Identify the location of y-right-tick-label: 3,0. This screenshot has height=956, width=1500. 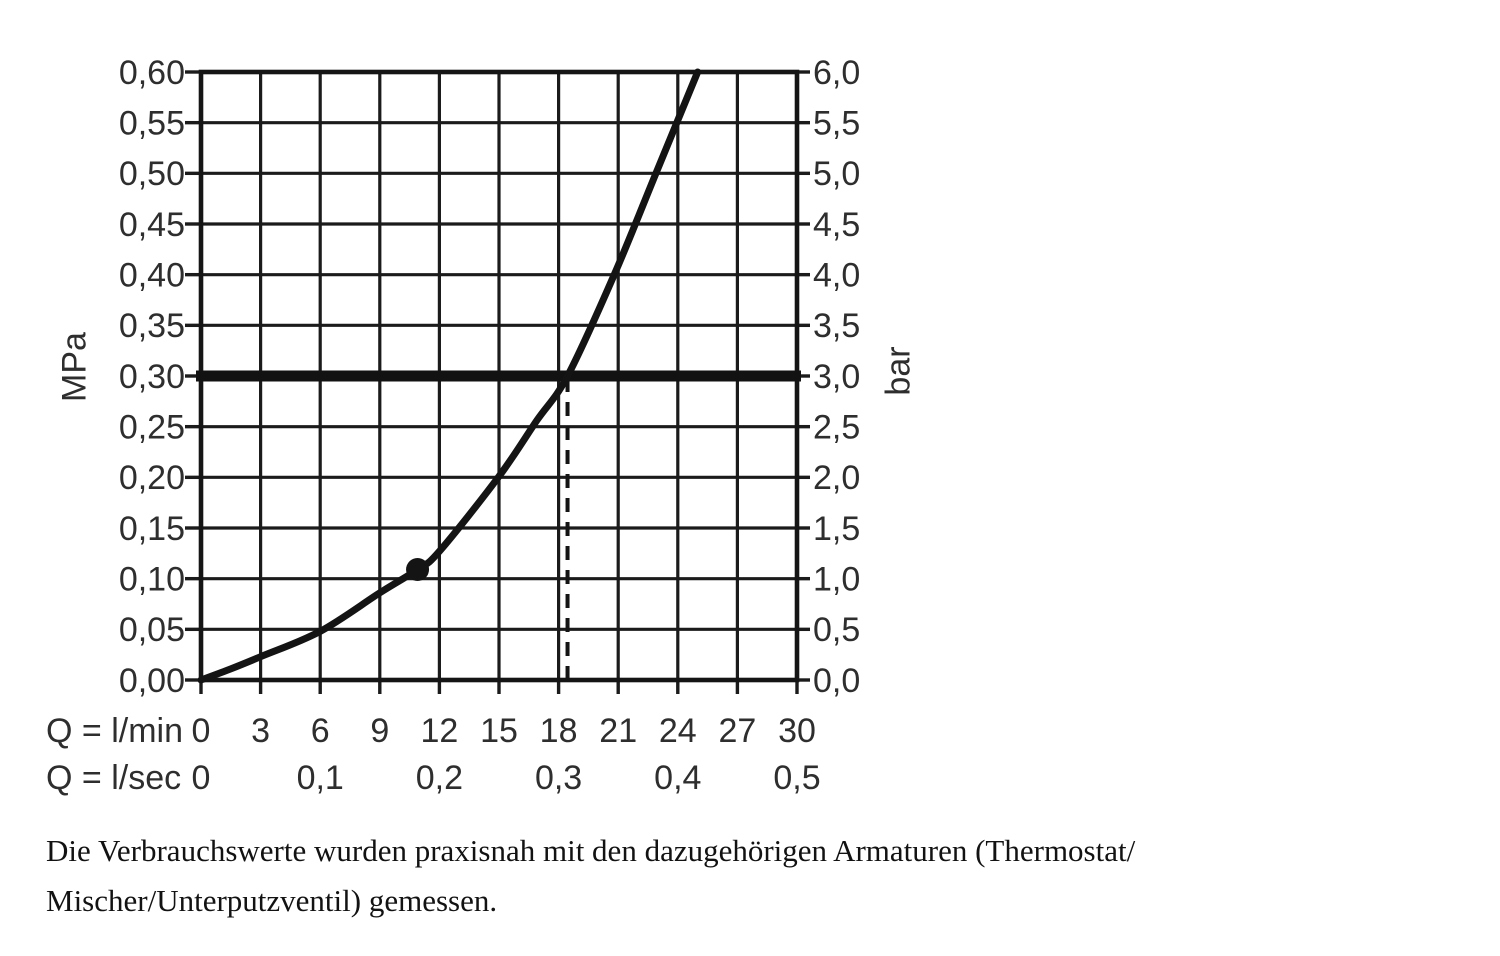
(836, 377).